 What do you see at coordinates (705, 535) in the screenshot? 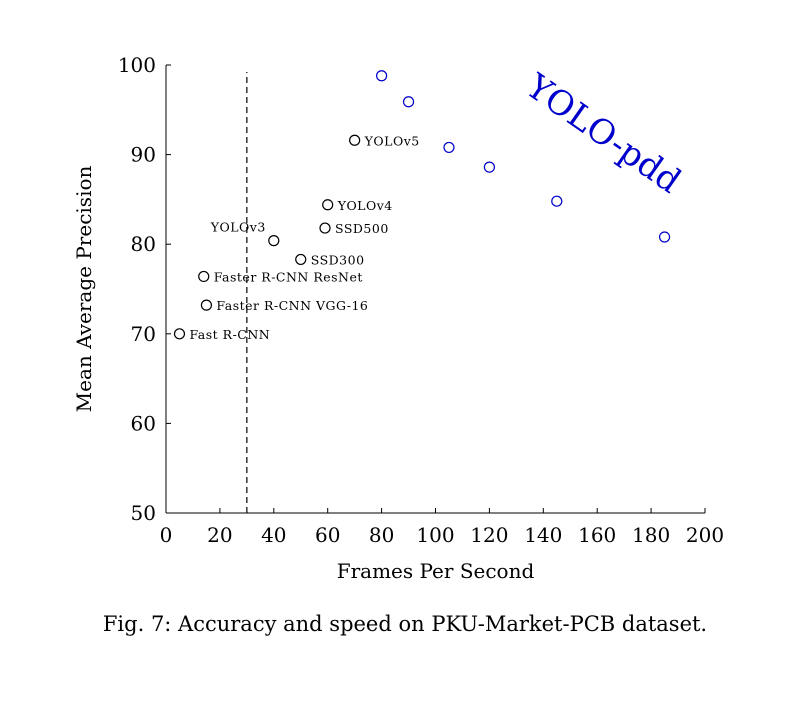
I see `x-tick-label: 200` at bounding box center [705, 535].